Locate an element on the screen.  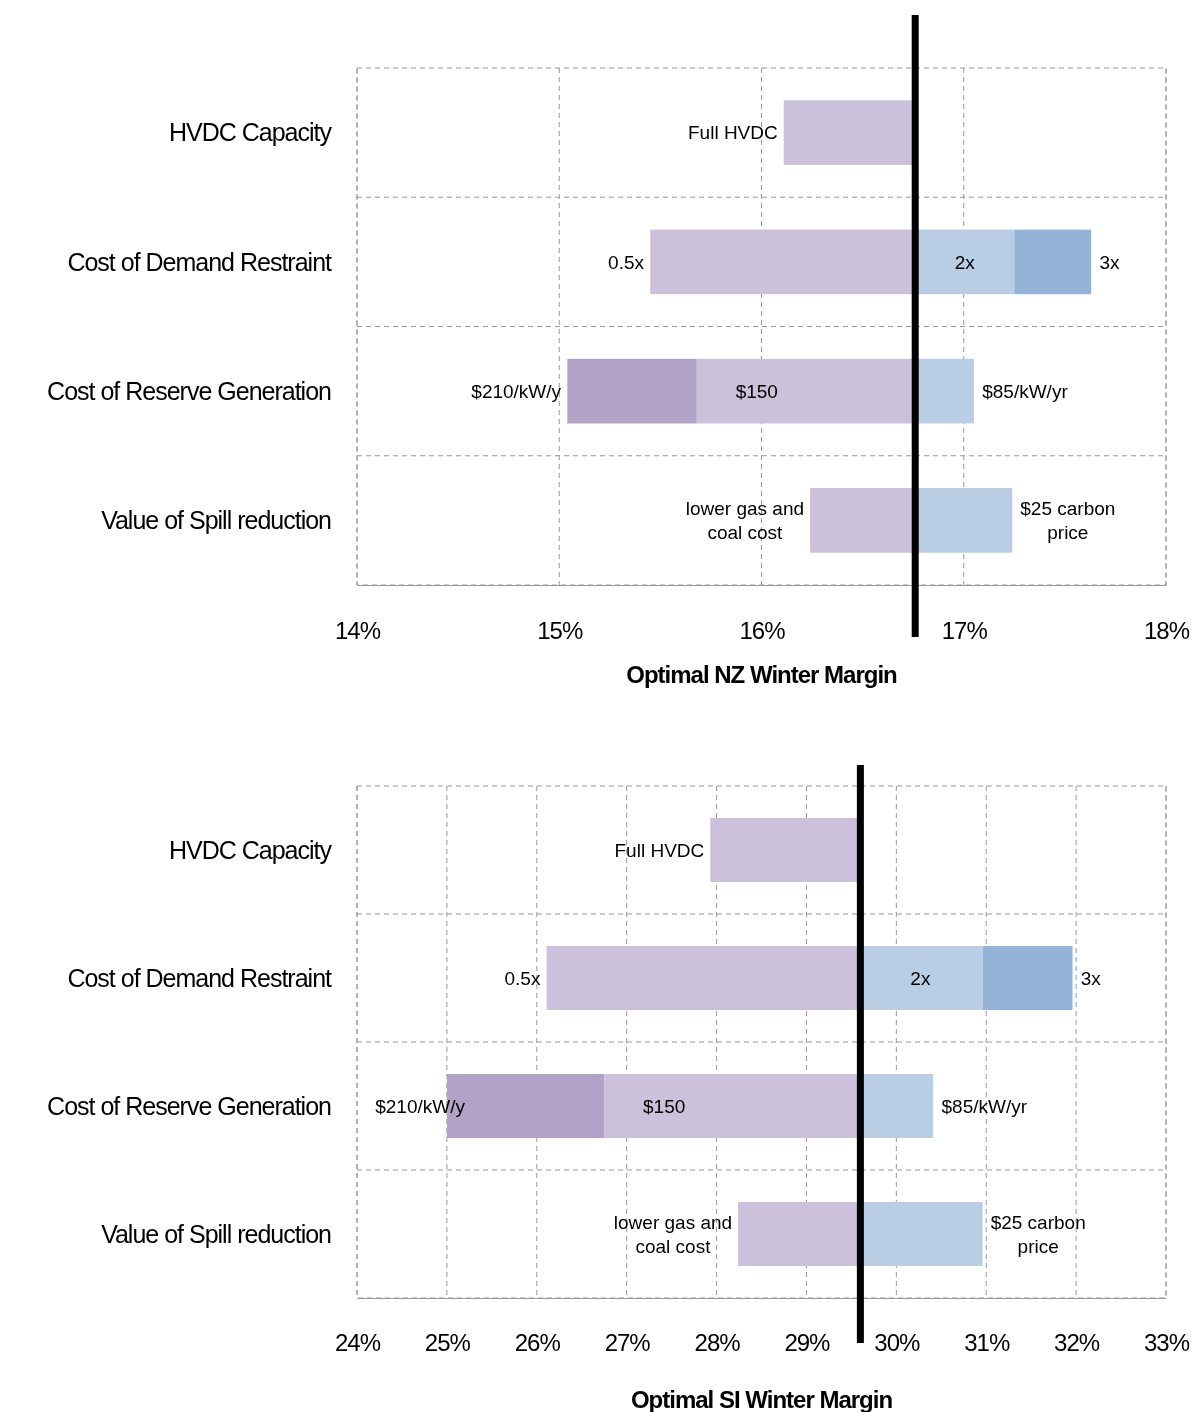
x-tick-label: 32% is located at coordinates (1077, 1343).